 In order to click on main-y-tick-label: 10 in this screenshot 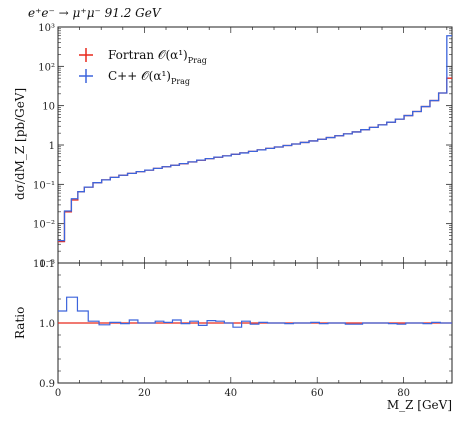, I will do `click(48, 107)`.